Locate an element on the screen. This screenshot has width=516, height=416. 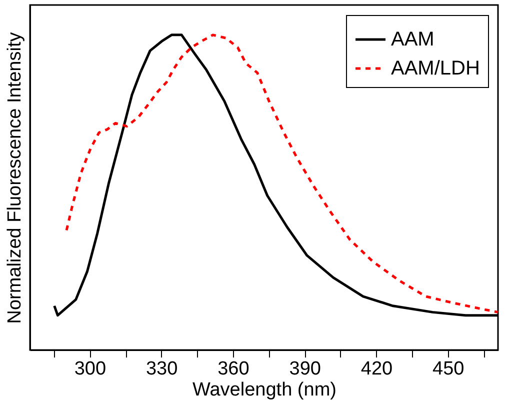
legend-label: AAM/LDH is located at coordinates (435, 69).